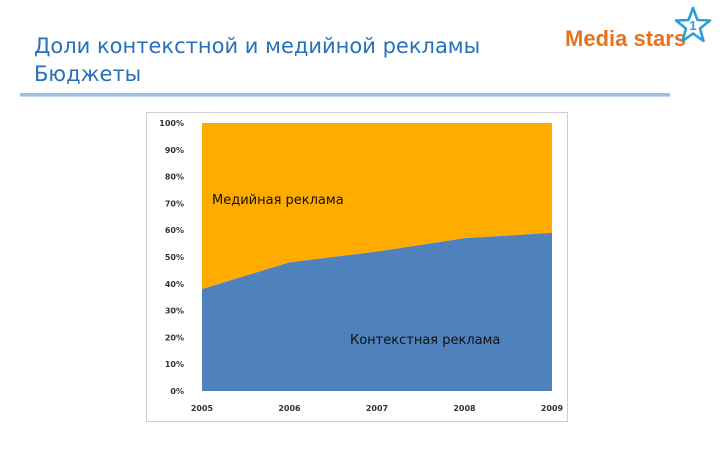 This screenshot has height=450, width=720. Describe the element at coordinates (552, 408) in the screenshot. I see `x-tick-label: 2009` at that location.